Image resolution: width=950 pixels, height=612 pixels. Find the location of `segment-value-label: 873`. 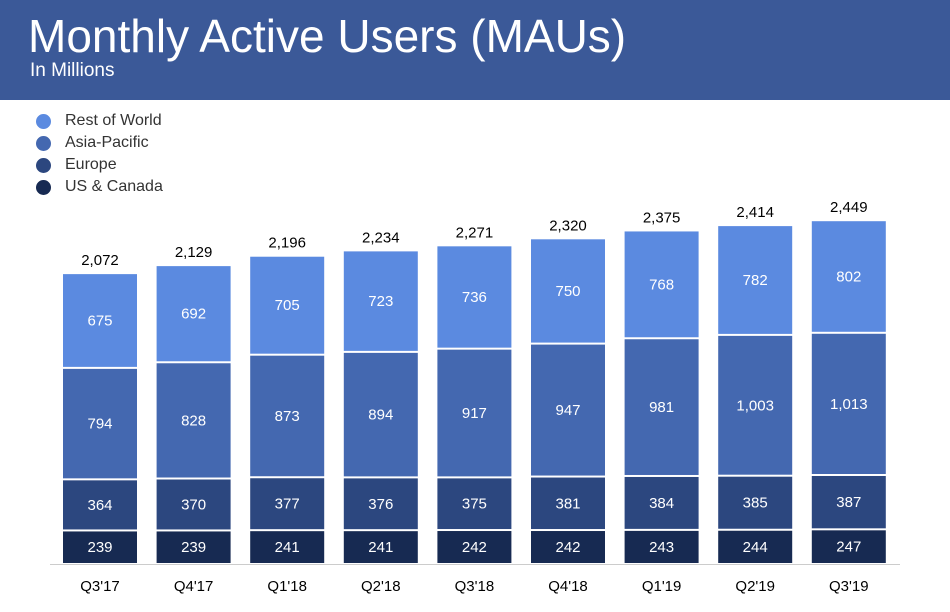

segment-value-label: 873 is located at coordinates (287, 416).